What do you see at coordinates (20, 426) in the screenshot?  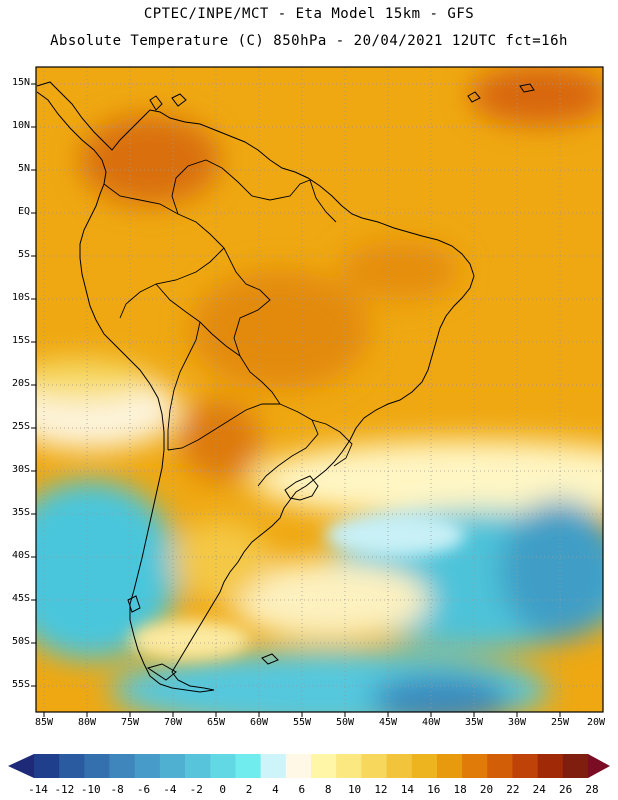 I see `lat-label: 25S` at bounding box center [20, 426].